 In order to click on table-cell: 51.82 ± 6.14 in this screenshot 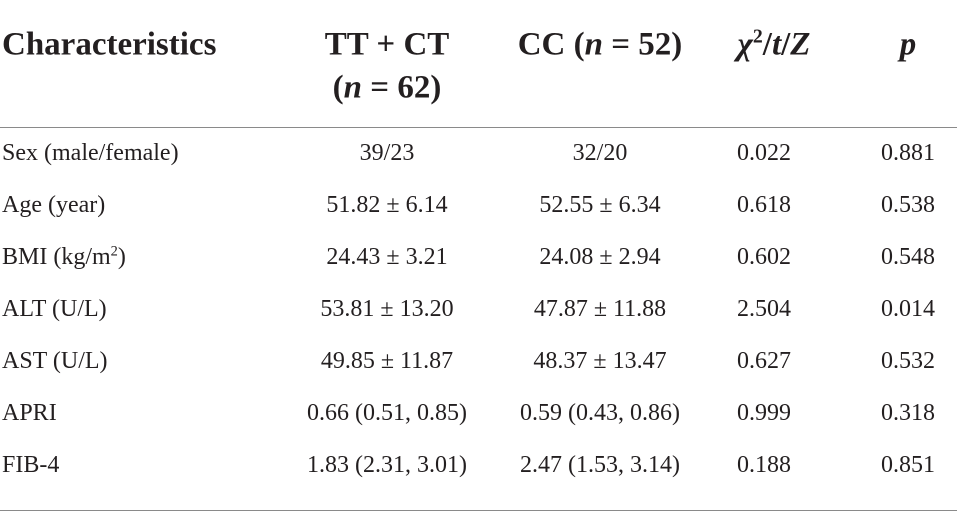, I will do `click(387, 205)`.